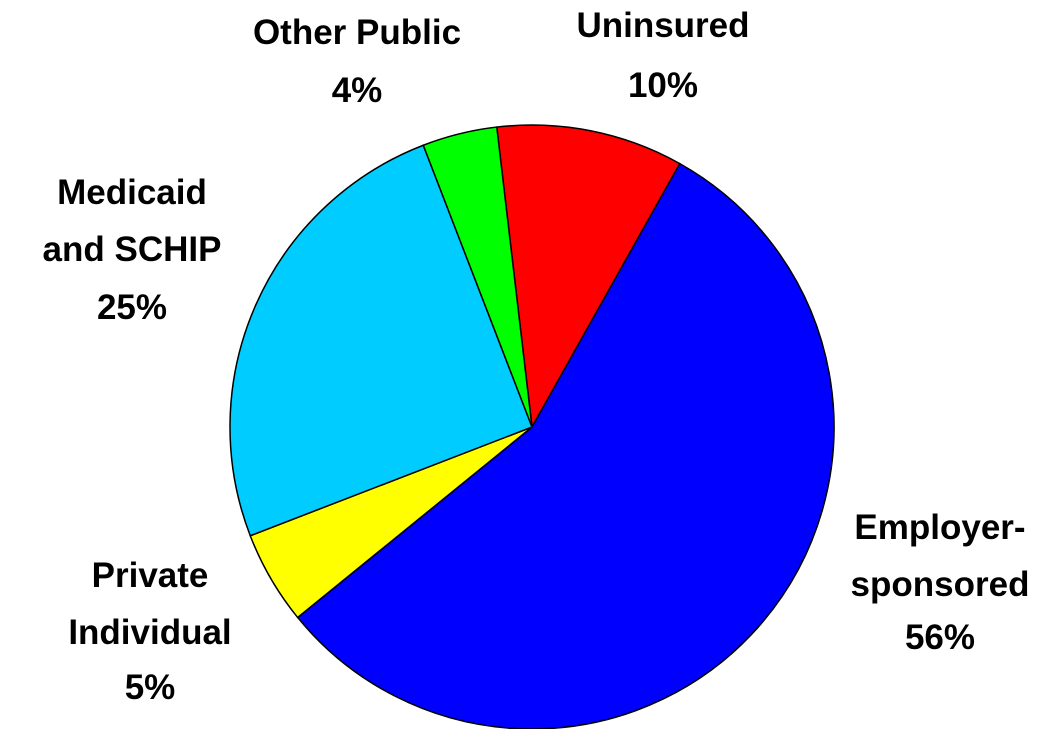 The image size is (1058, 729). Describe the element at coordinates (940, 556) in the screenshot. I see `slice-label: Employer-sponsored` at that location.